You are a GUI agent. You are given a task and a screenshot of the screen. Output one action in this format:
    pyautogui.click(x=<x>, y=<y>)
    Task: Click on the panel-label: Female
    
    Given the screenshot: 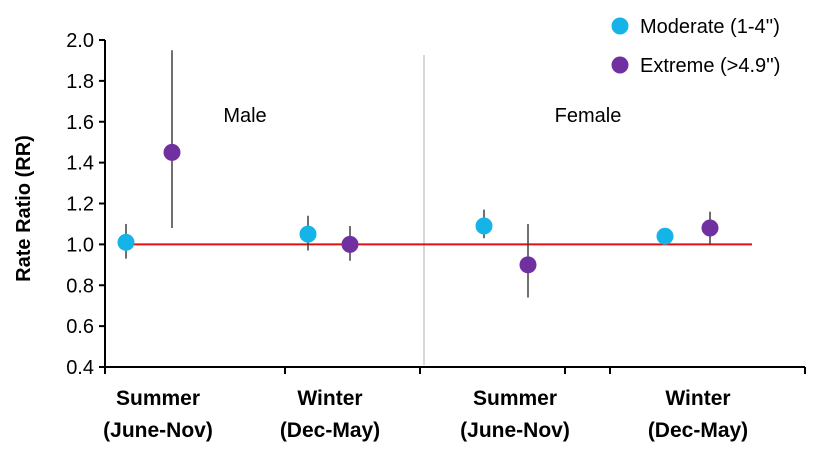 What is the action you would take?
    pyautogui.click(x=588, y=116)
    